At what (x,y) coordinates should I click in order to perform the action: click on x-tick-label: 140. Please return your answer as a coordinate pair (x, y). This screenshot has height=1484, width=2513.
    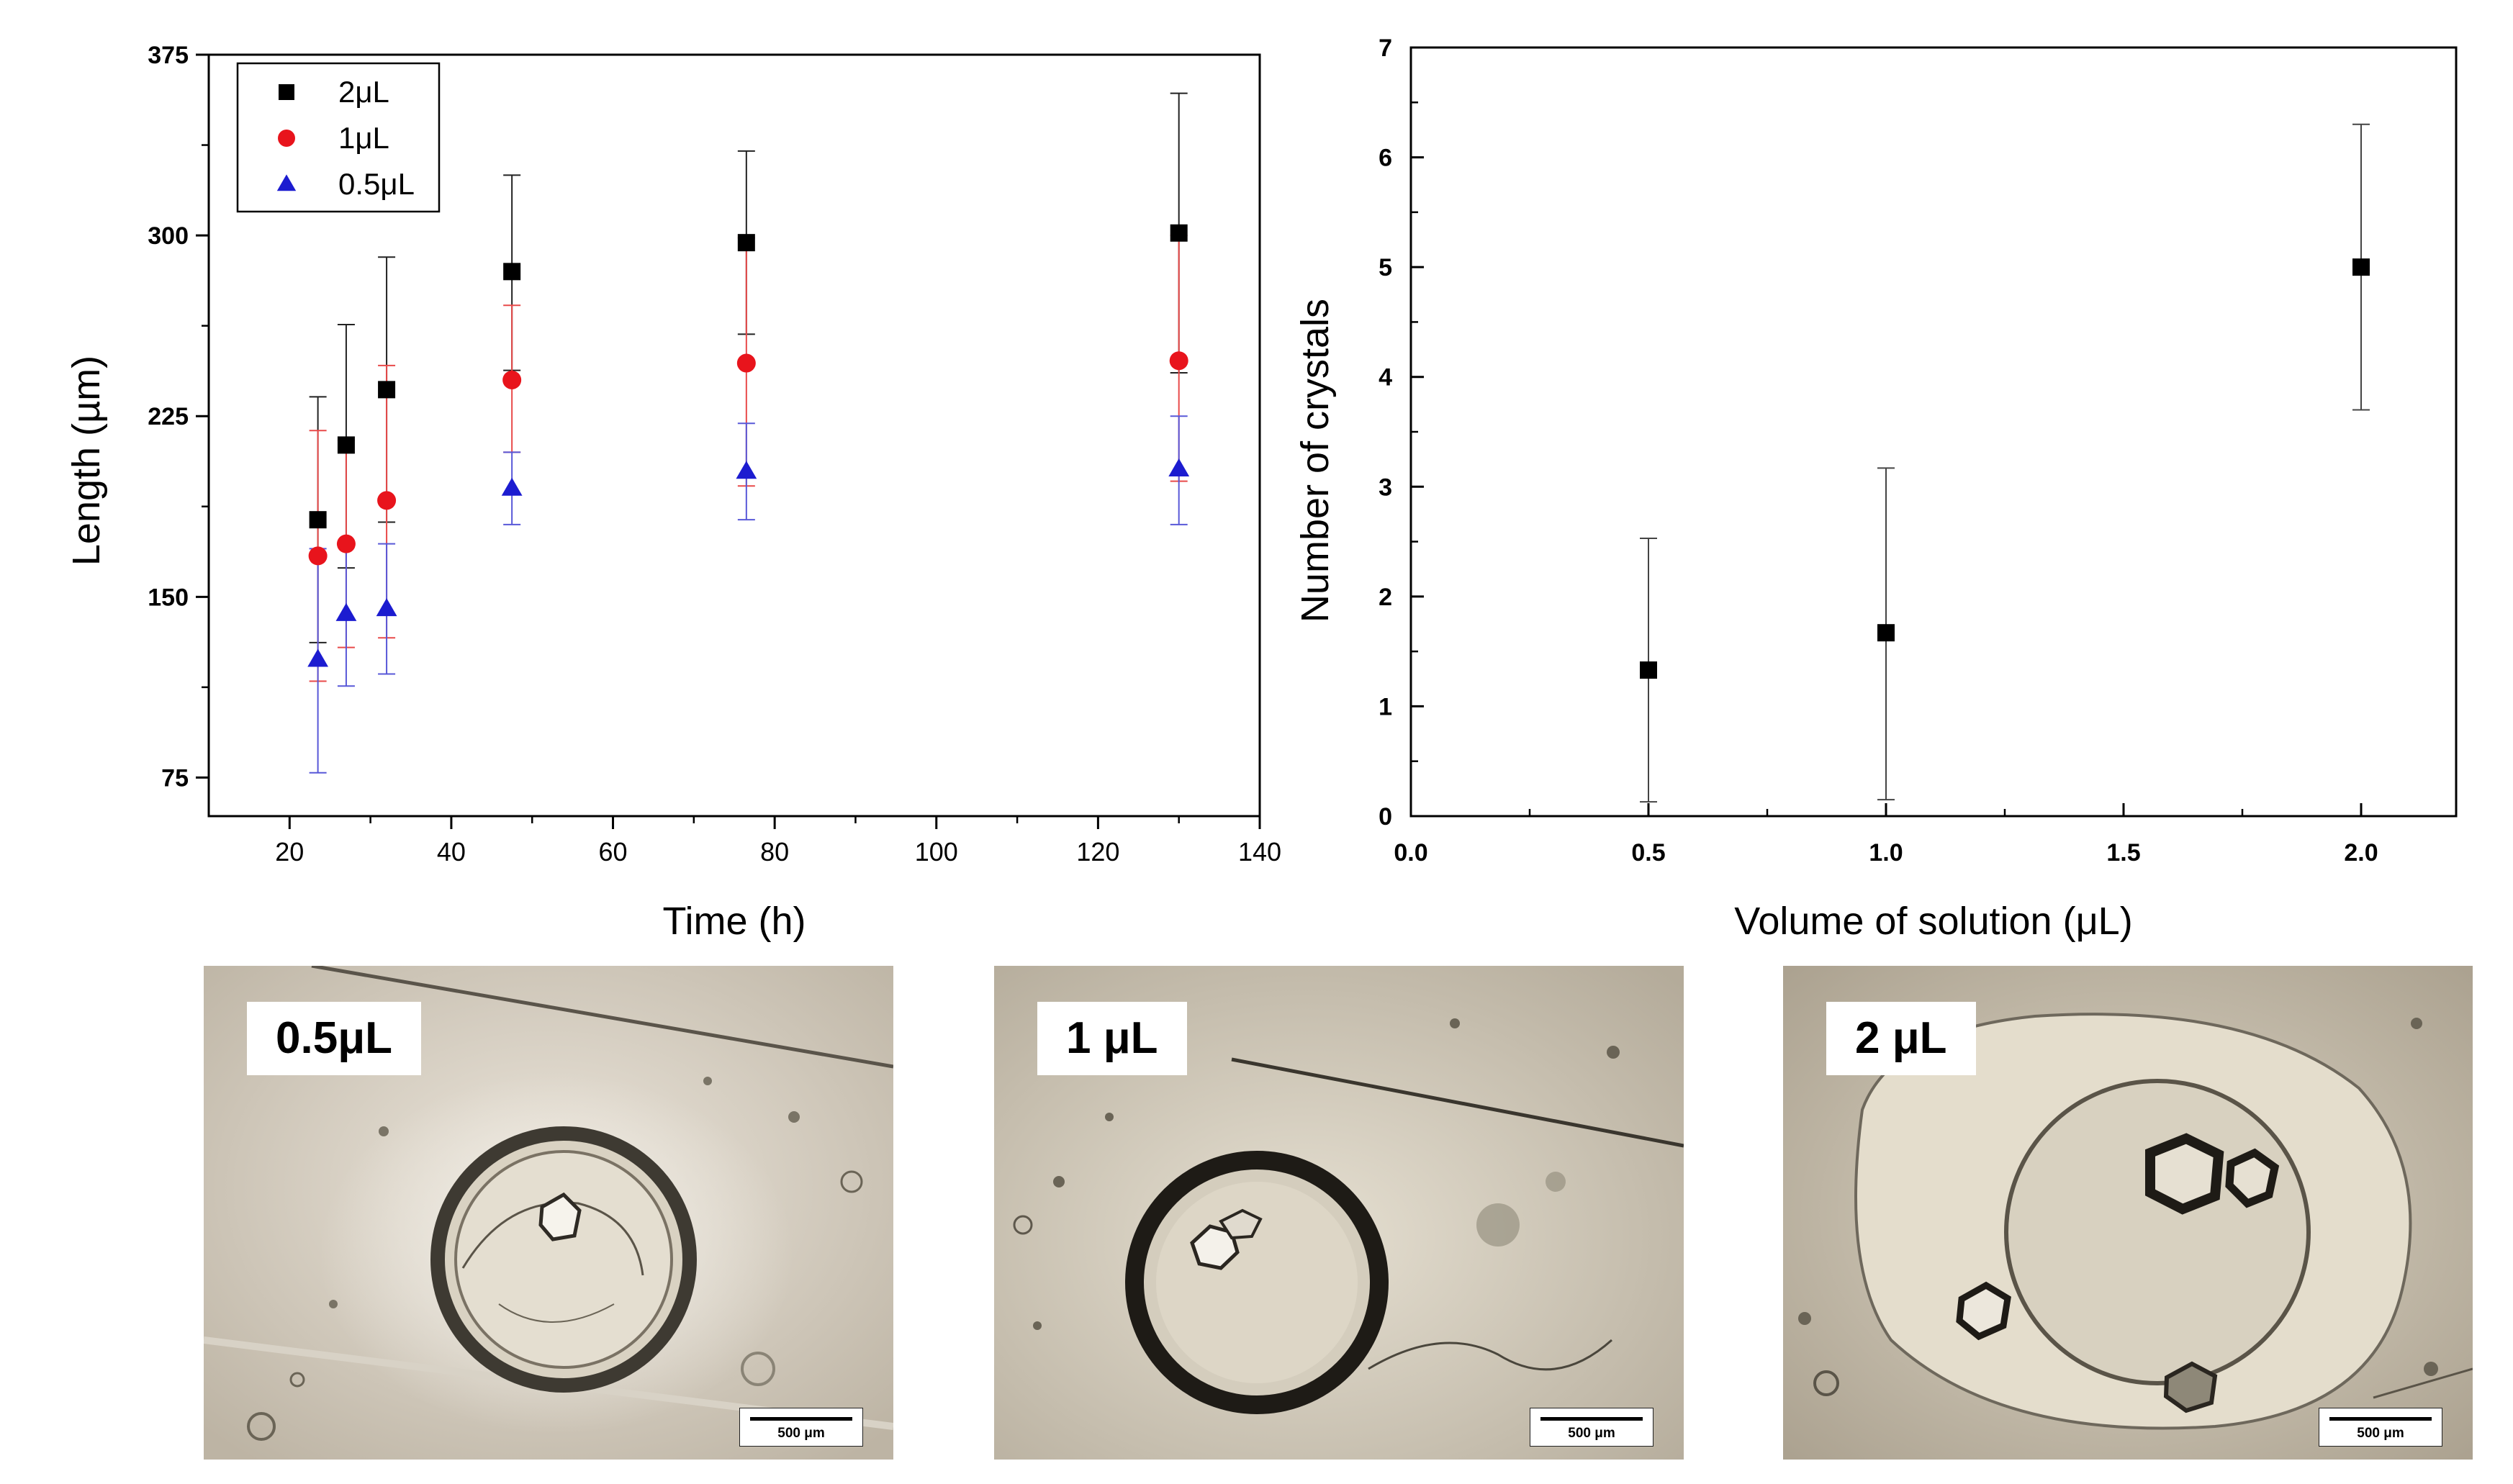
    Looking at the image, I should click on (1259, 852).